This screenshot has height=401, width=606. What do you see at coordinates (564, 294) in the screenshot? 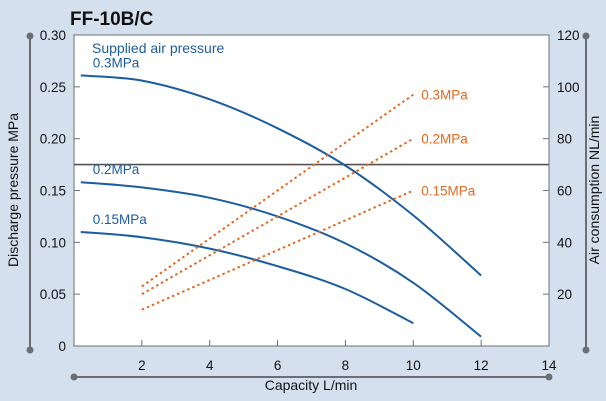
I see `y2-tick-label: 20` at bounding box center [564, 294].